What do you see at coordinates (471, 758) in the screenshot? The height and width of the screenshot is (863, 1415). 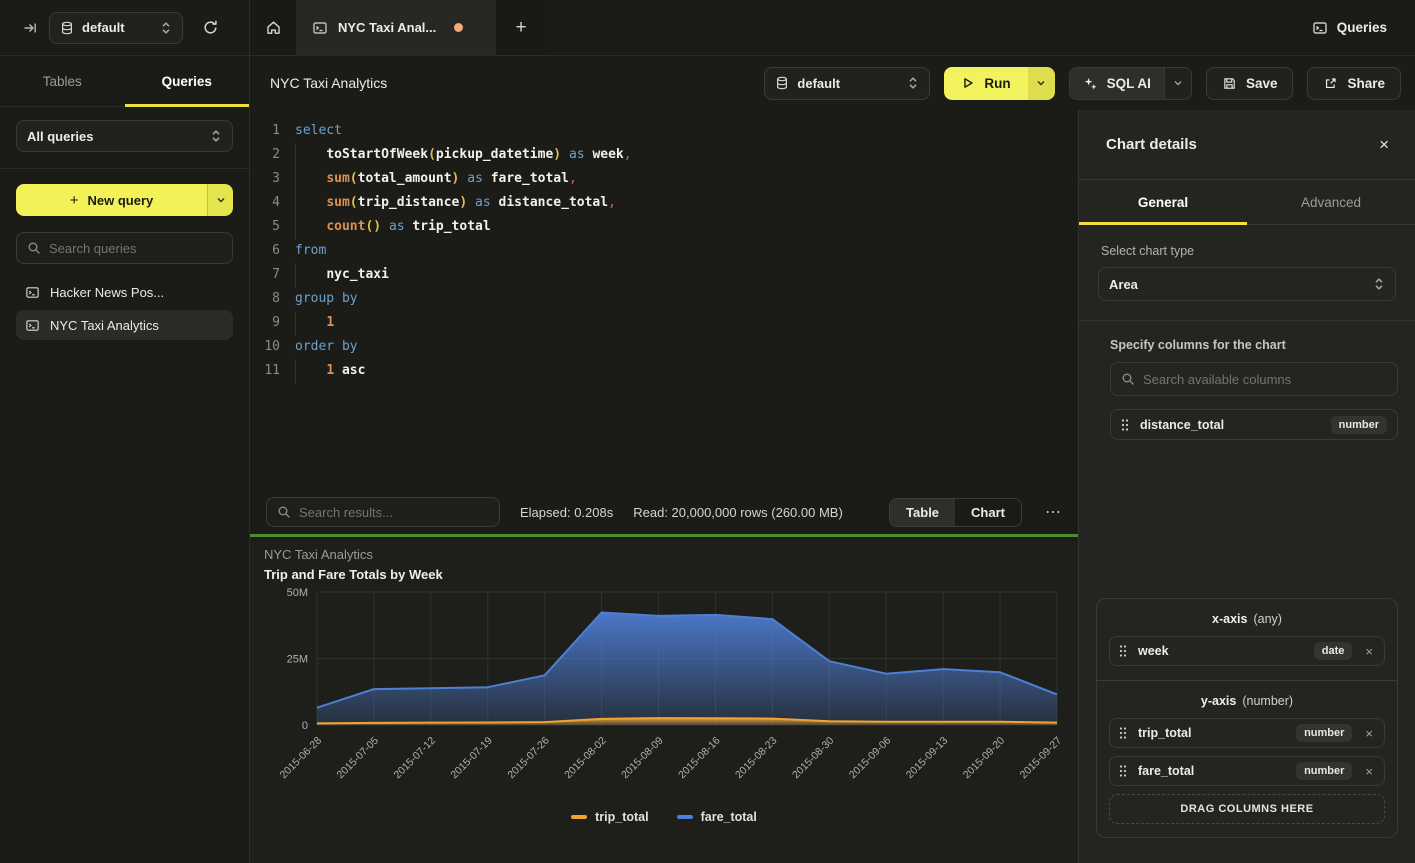 I see `svg-text: 2015-07-19` at bounding box center [471, 758].